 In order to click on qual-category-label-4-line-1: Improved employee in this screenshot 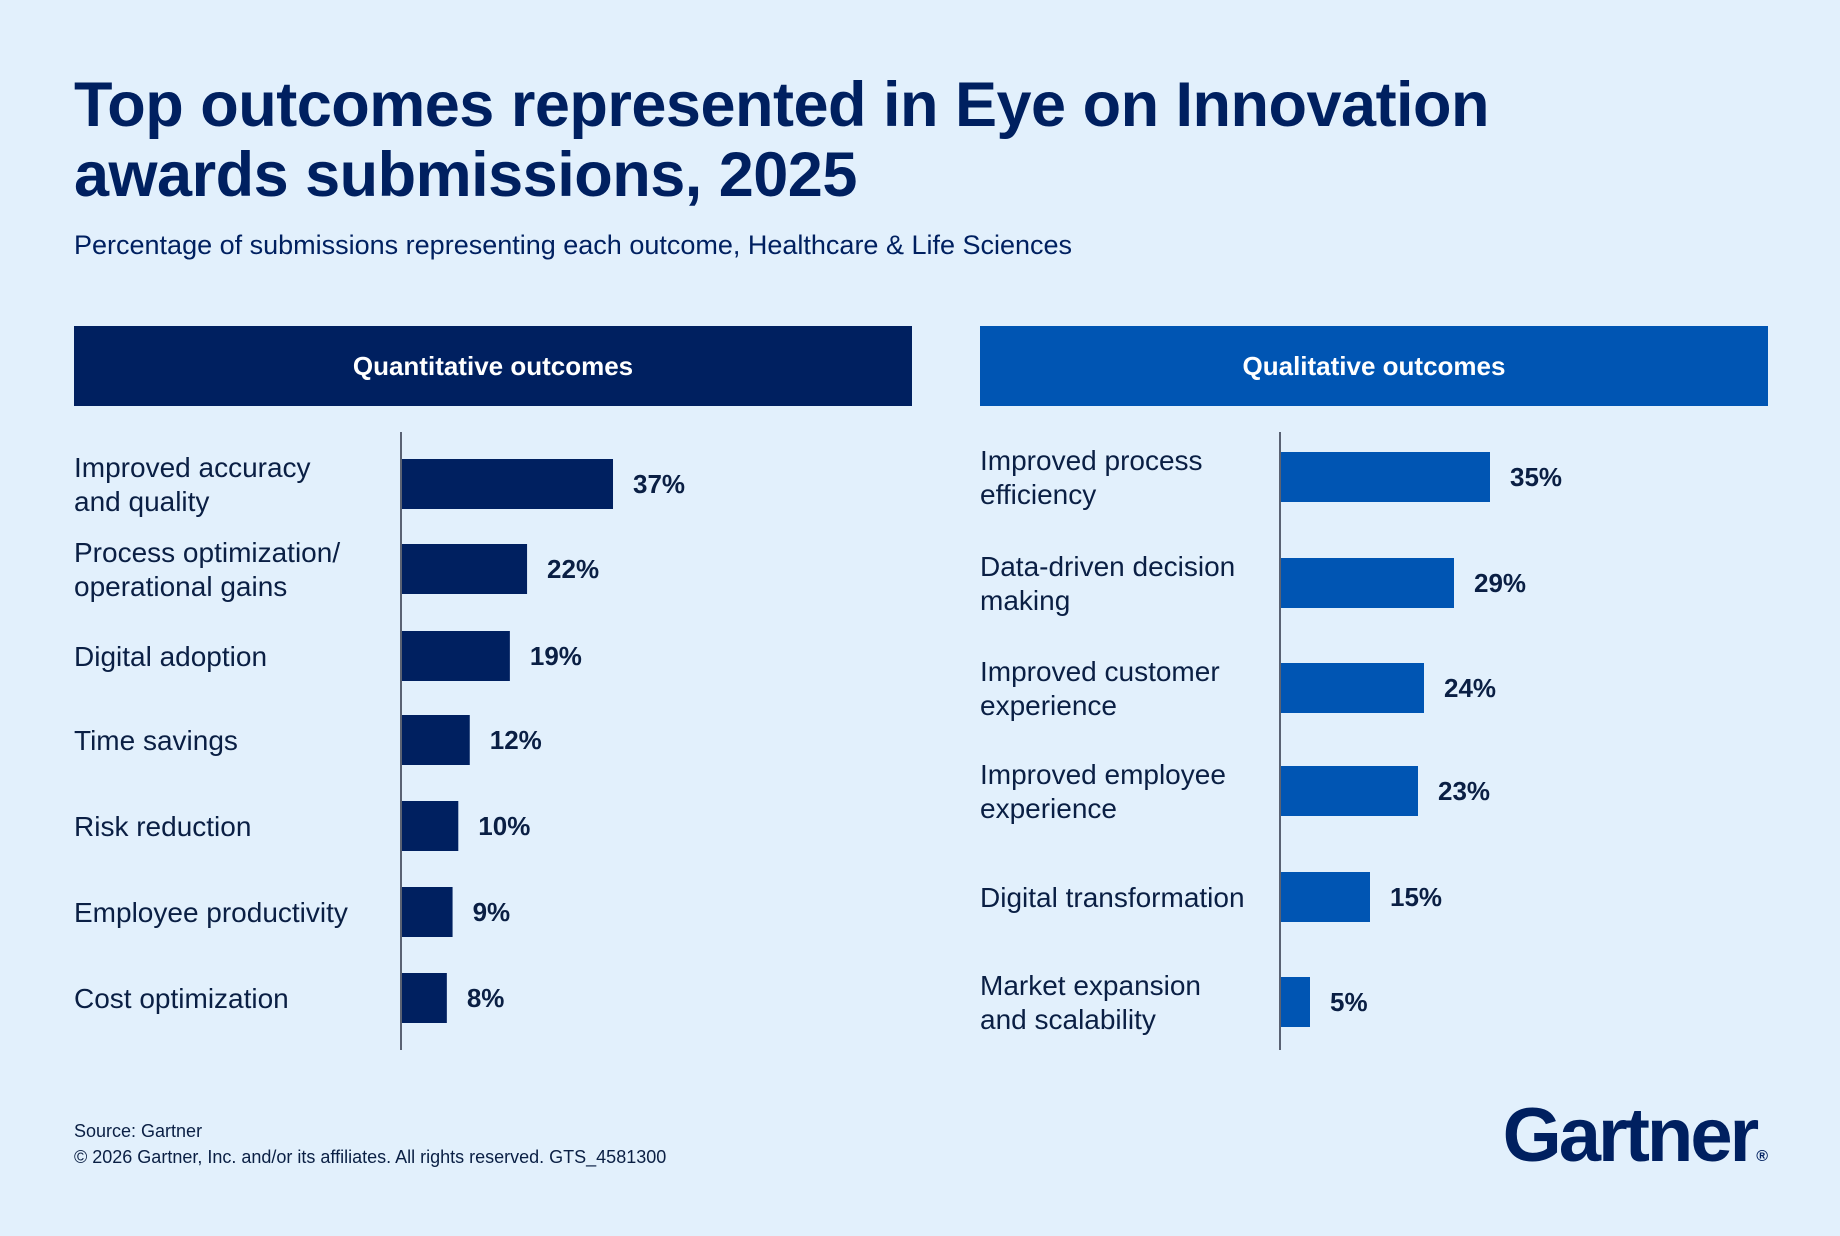, I will do `click(1103, 774)`.